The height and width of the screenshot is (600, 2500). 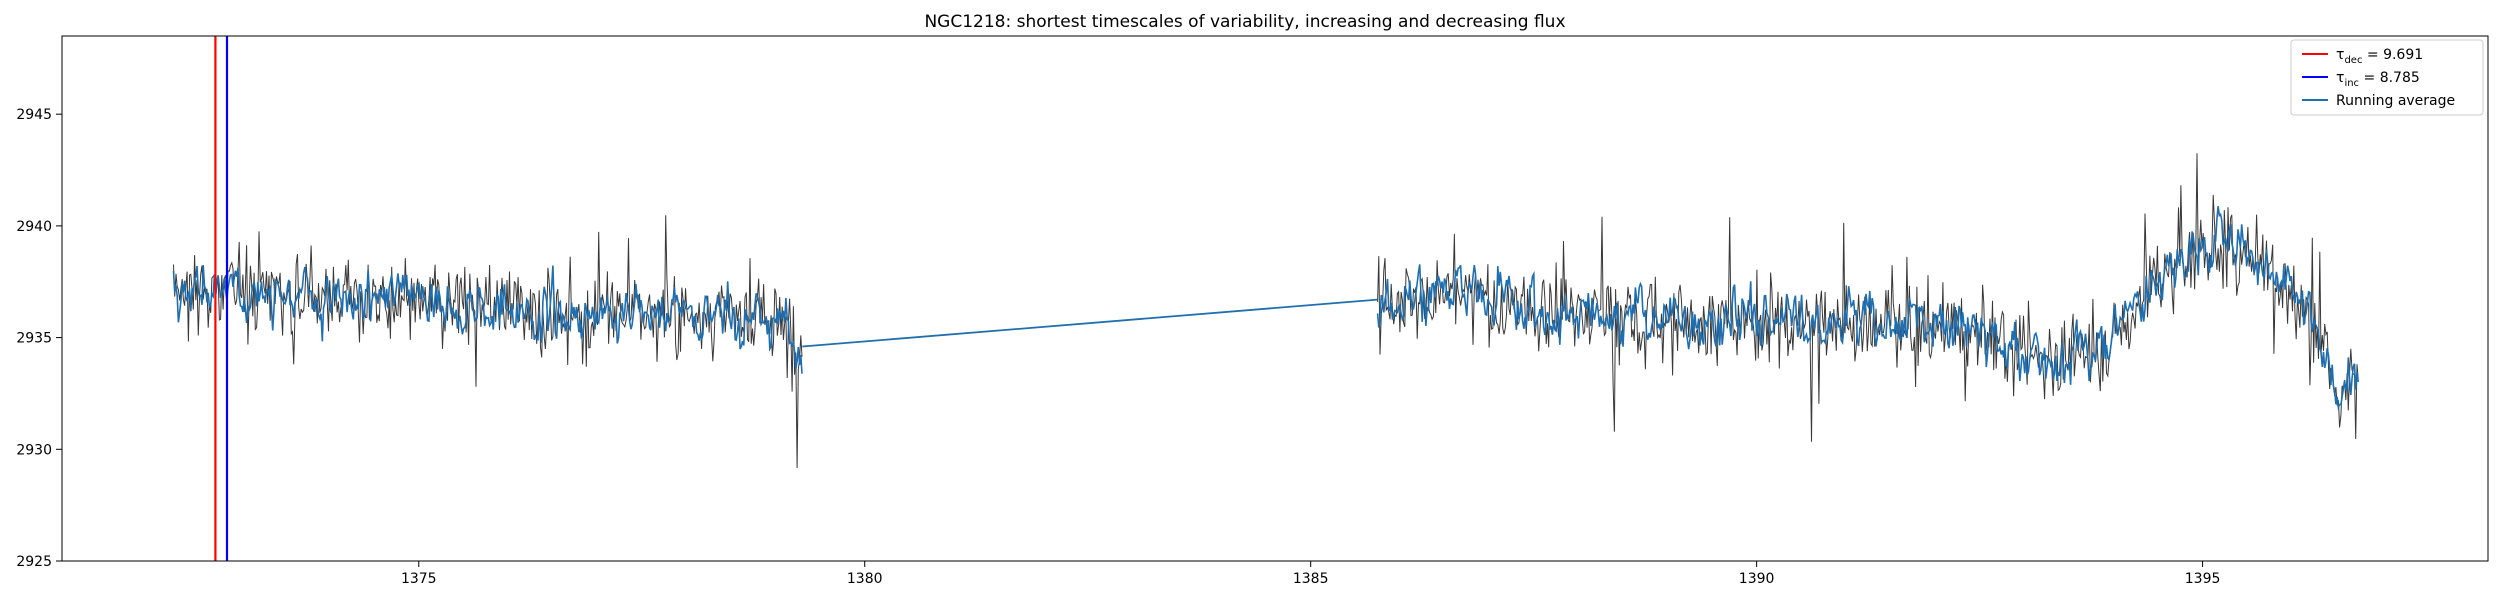 I want to click on x-tick-label-1385: 1385, so click(x=1311, y=579).